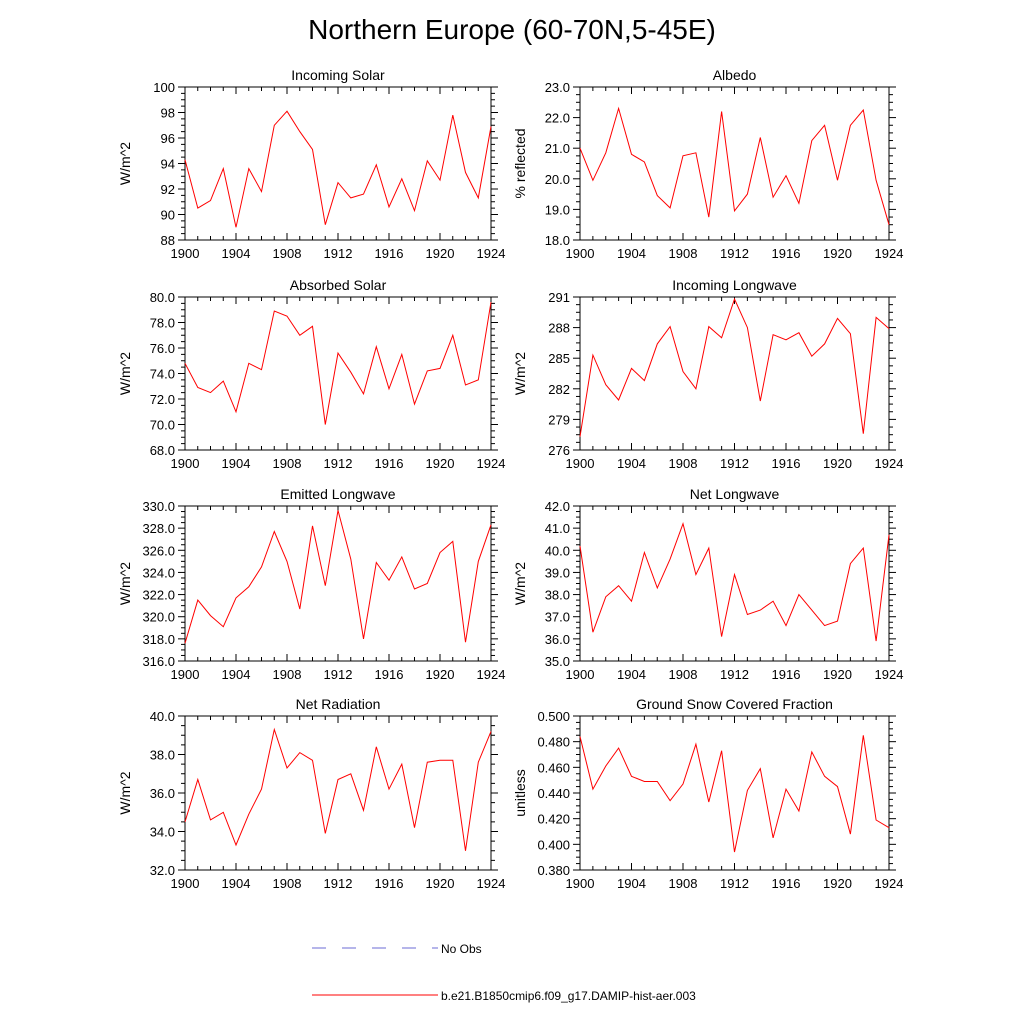 Image resolution: width=1024 pixels, height=1024 pixels. What do you see at coordinates (162, 793) in the screenshot?
I see `y-tick-label: 36.0` at bounding box center [162, 793].